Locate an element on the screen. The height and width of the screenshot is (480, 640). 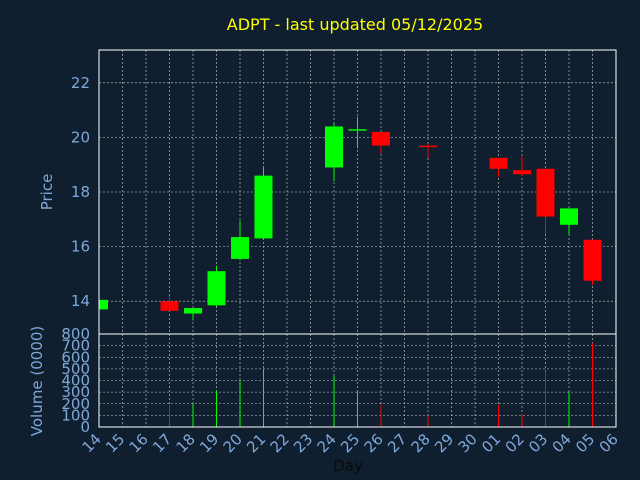
x-tick-label: 20 is located at coordinates (233, 443).